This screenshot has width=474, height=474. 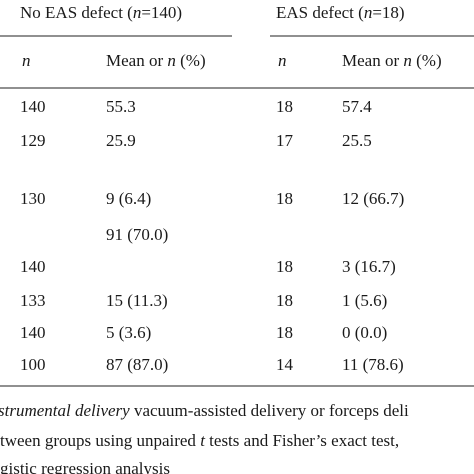 I want to click on text-part: gistic regression analysis, so click(x=85, y=466).